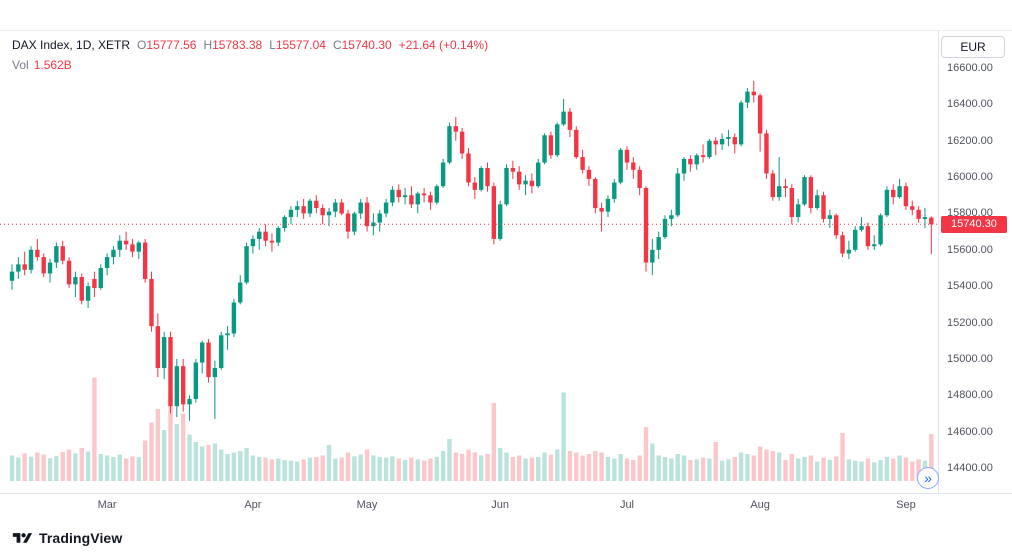  What do you see at coordinates (81, 538) in the screenshot?
I see `tradingview-brand-text: TradingView` at bounding box center [81, 538].